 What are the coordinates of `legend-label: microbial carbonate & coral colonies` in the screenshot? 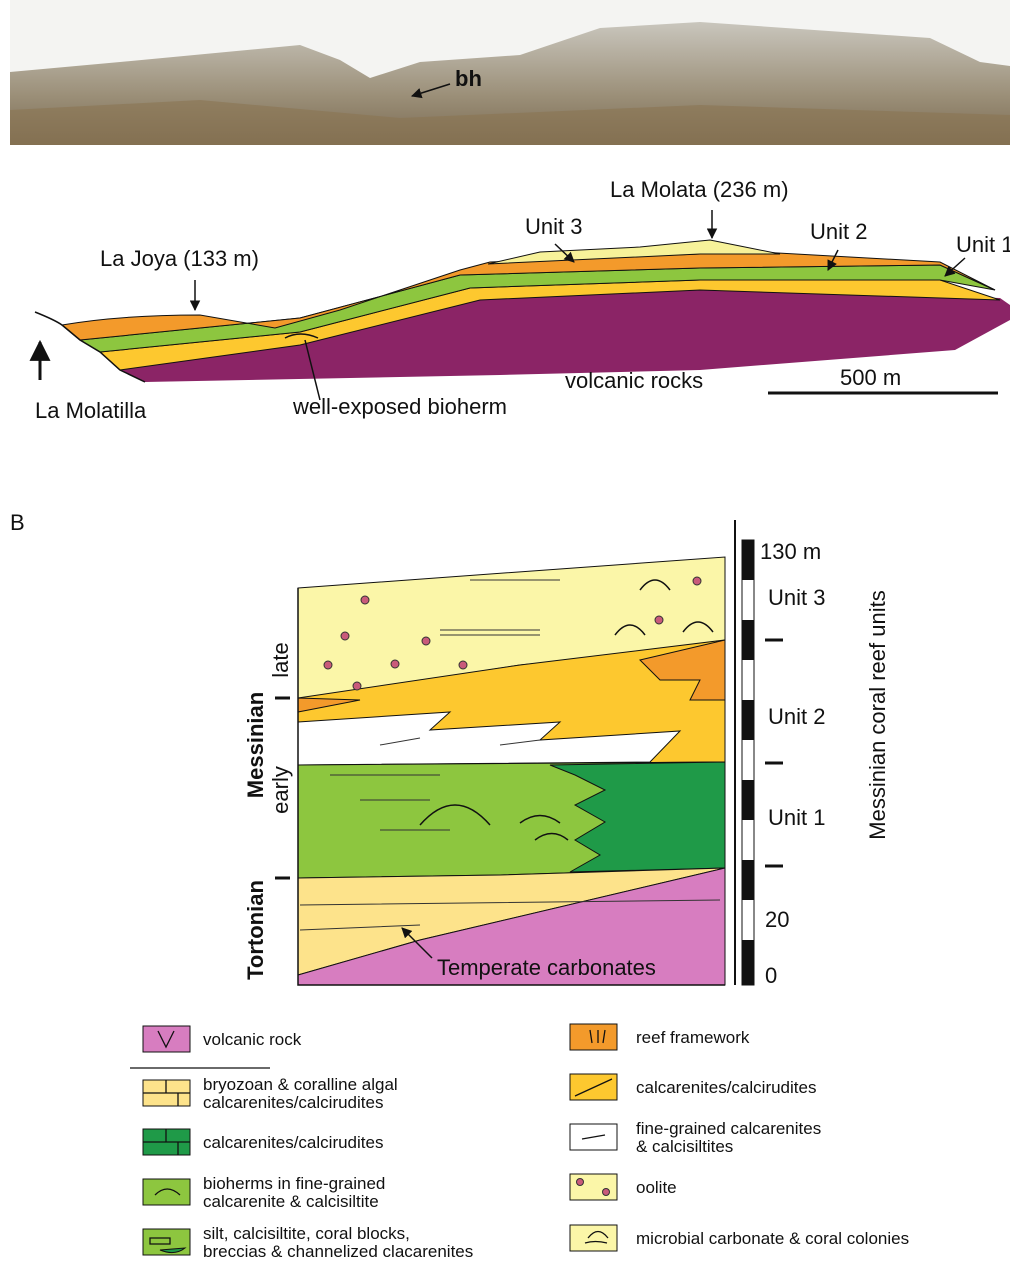 It's located at (772, 1238).